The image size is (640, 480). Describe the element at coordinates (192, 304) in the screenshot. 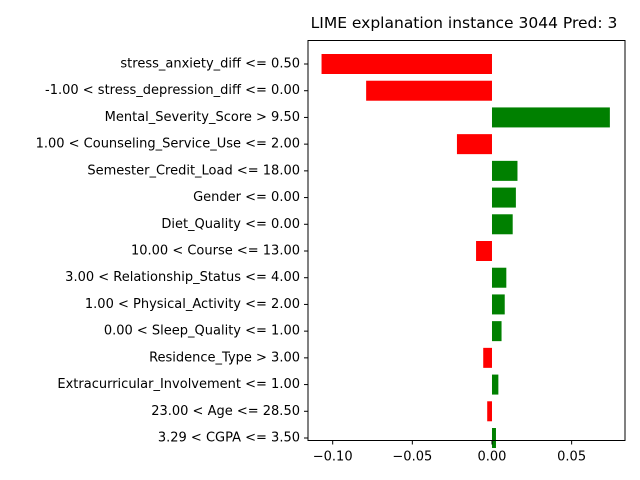

I see `y-tick-label-9: 1.00 < Physical_Activity <= 2.00` at that location.